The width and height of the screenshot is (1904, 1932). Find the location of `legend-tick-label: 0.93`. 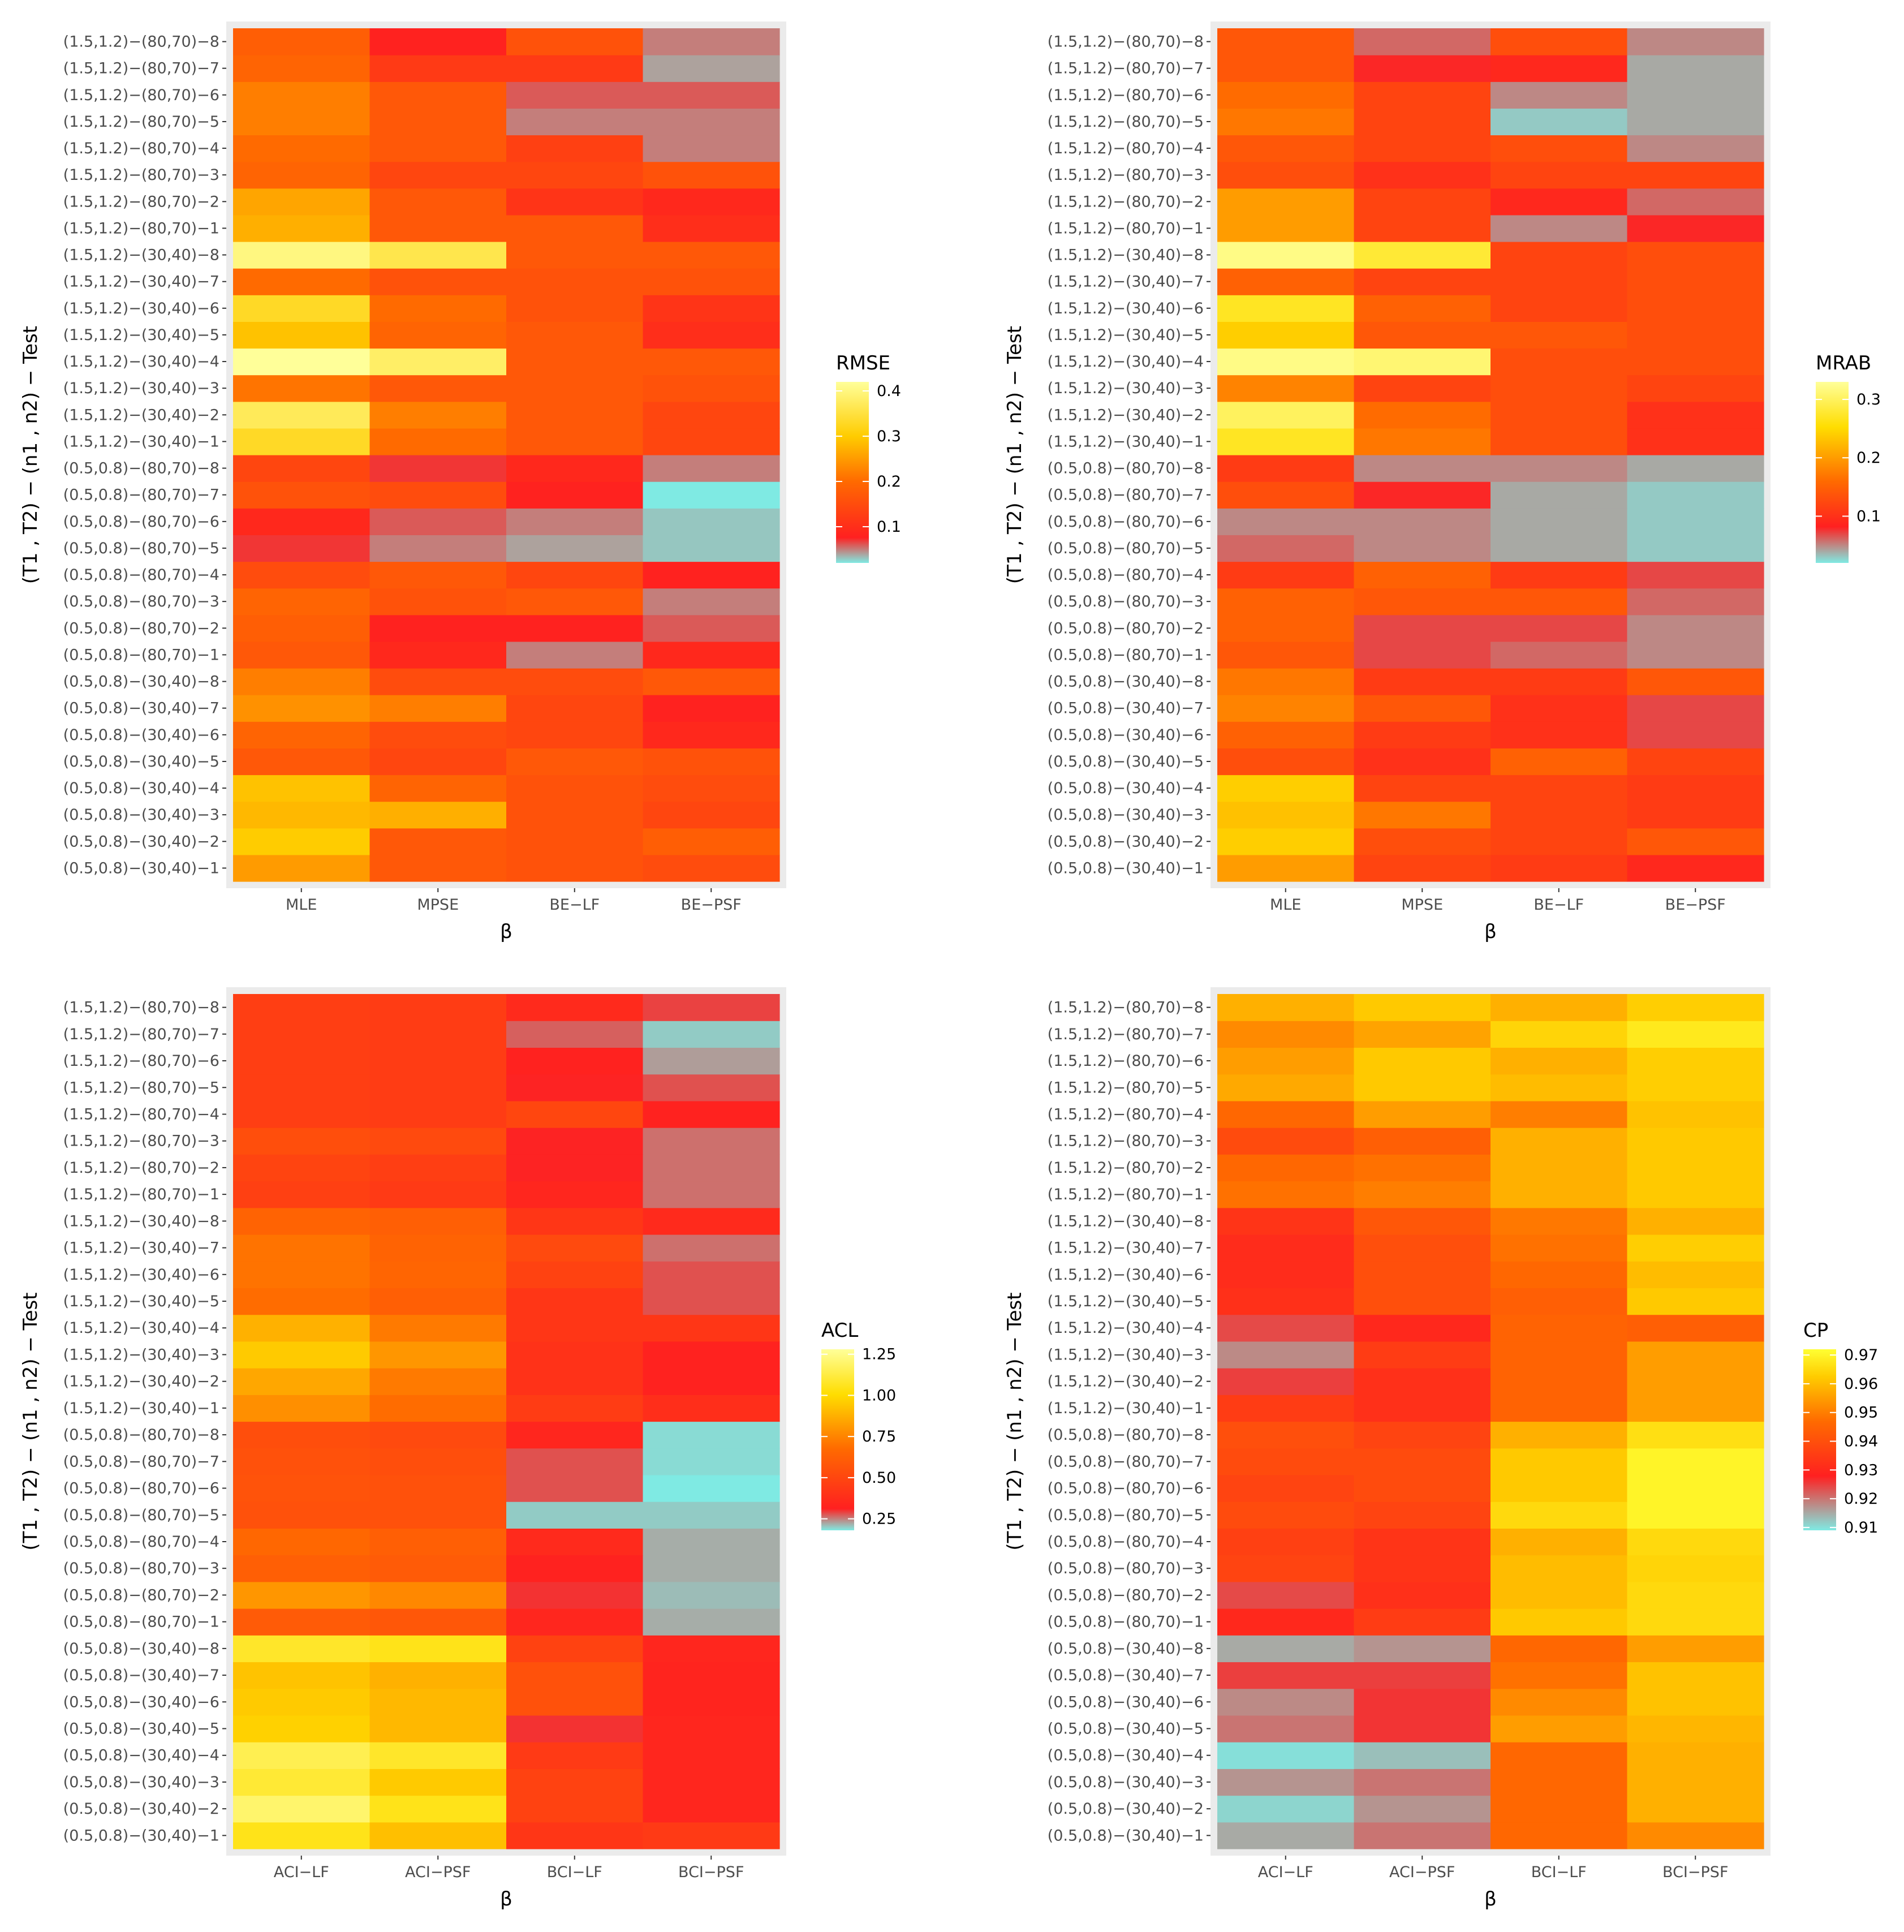

legend-tick-label: 0.93 is located at coordinates (1861, 1470).